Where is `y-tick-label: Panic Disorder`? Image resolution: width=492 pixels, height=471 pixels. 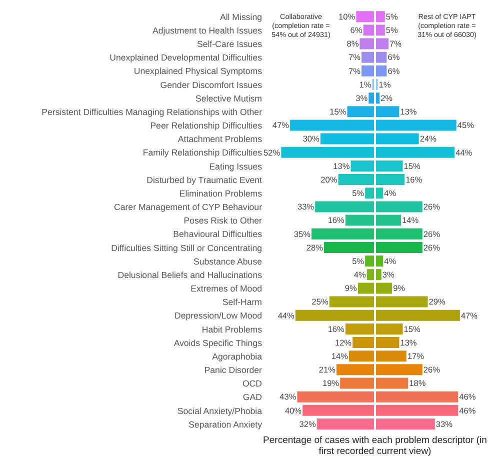
y-tick-label: Panic Disorder is located at coordinates (233, 370).